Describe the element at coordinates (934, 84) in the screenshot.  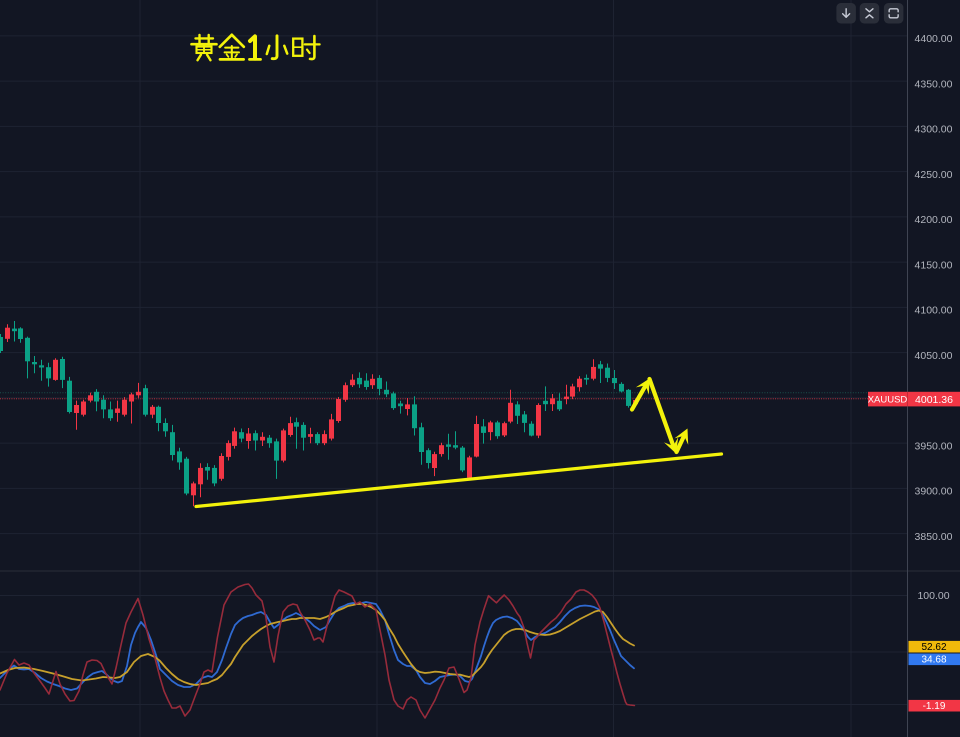
I see `svg-text: 4350.00` at that location.